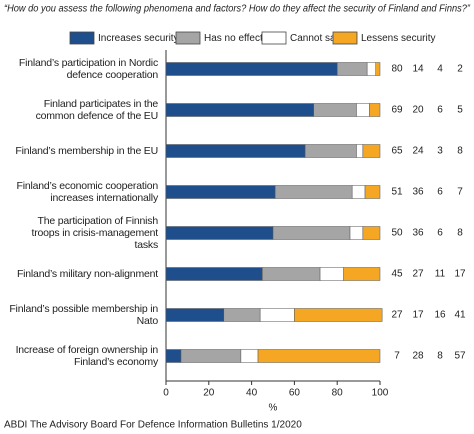 Image resolution: width=474 pixels, height=434 pixels. Describe the element at coordinates (460, 69) in the screenshot. I see `value-label: 2` at that location.